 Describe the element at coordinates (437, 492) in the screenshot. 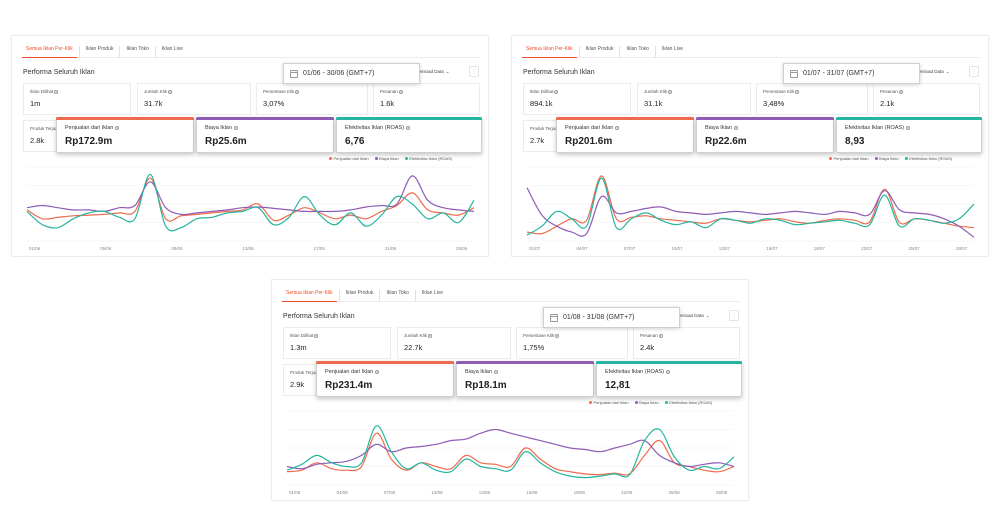

I see `x-tick-label: 10/08` at that location.